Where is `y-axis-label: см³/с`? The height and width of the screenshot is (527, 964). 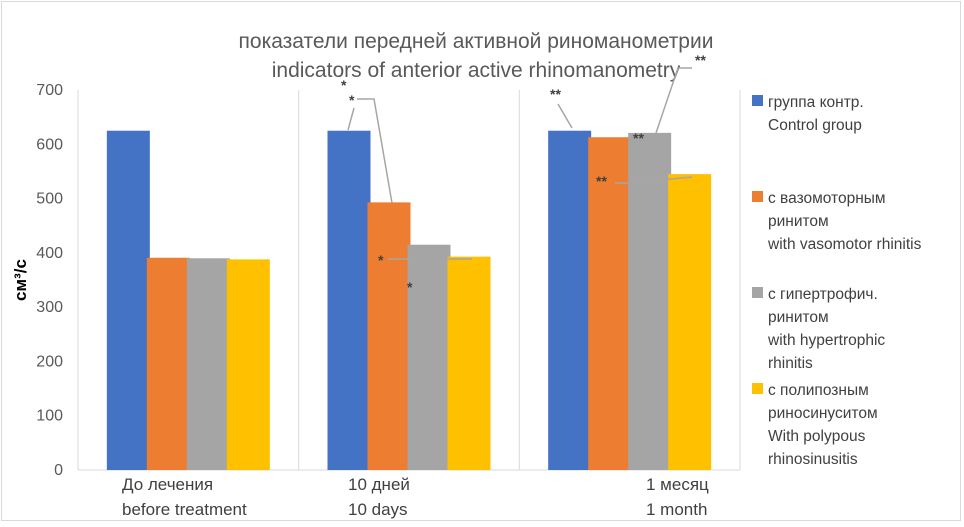 y-axis-label: см³/с is located at coordinates (20, 280).